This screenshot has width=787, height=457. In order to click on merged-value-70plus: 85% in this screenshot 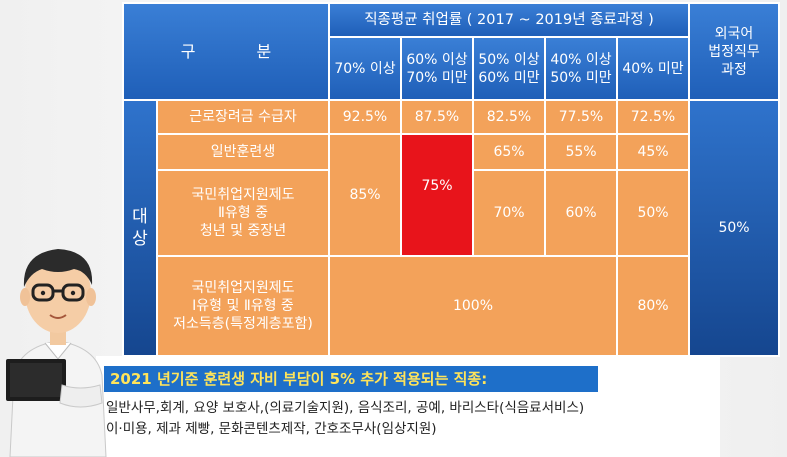, I will do `click(365, 195)`.